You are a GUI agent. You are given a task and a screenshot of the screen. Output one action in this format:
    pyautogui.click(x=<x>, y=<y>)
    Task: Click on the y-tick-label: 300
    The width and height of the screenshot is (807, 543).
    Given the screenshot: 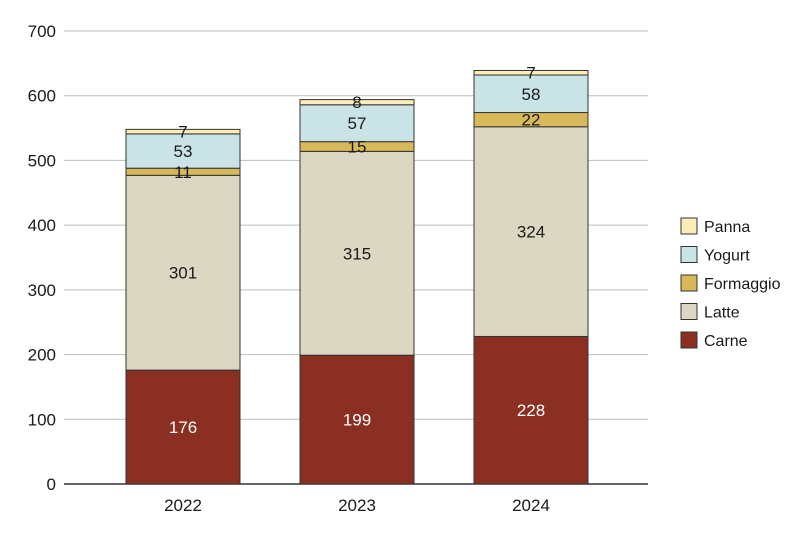 What is the action you would take?
    pyautogui.click(x=42, y=290)
    